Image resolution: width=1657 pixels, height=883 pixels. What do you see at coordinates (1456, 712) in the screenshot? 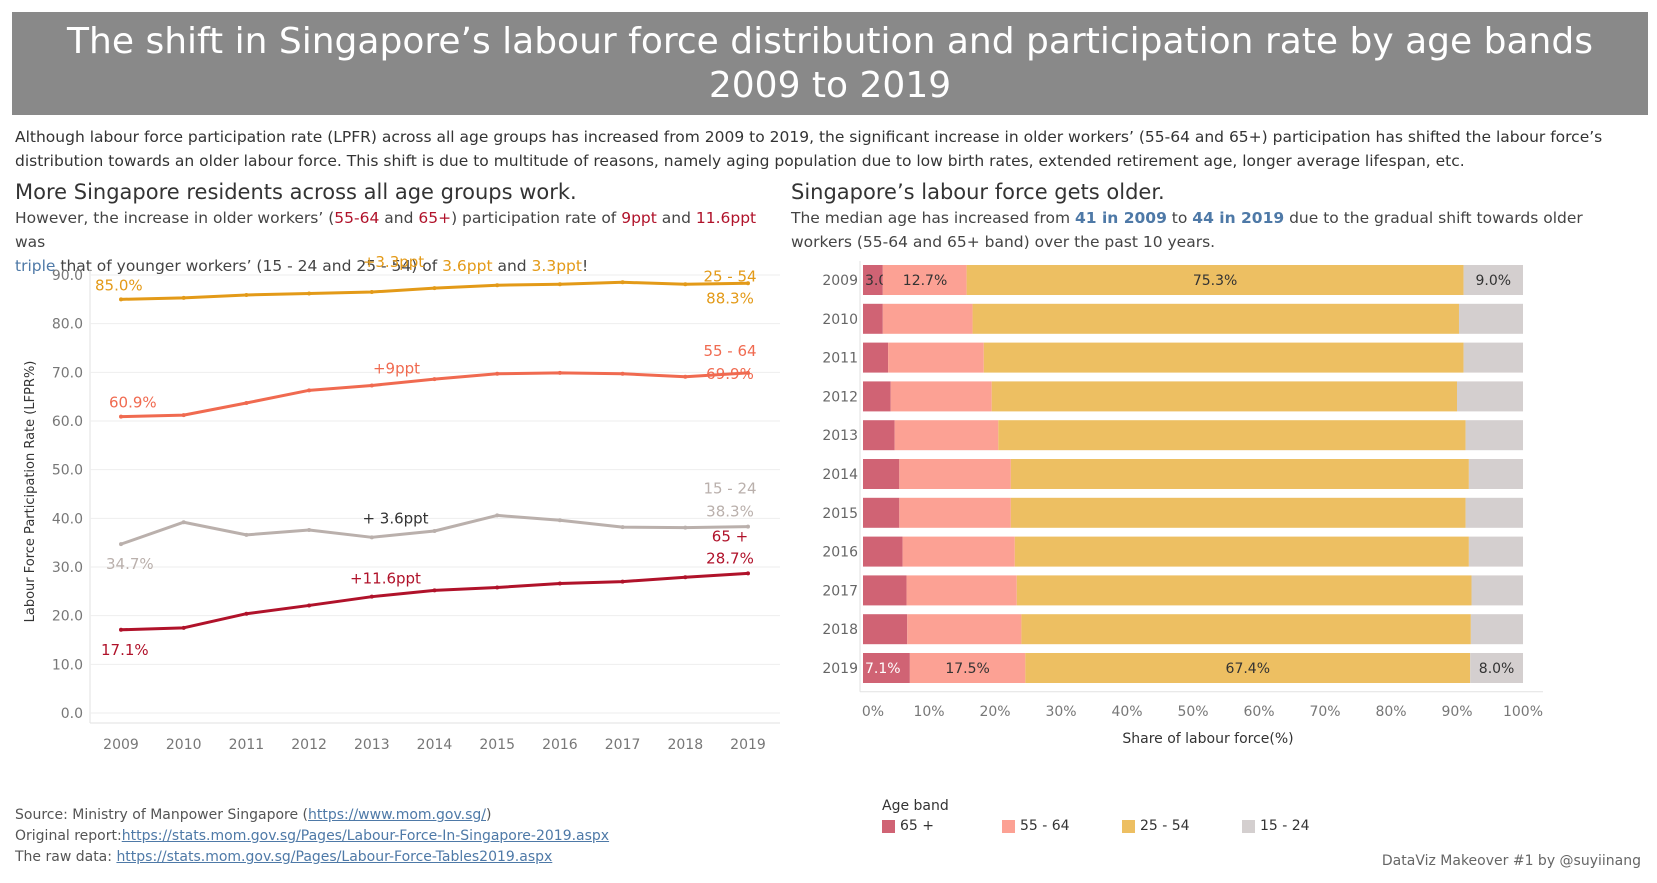
I see `x-tick-label: 90%` at bounding box center [1456, 712].